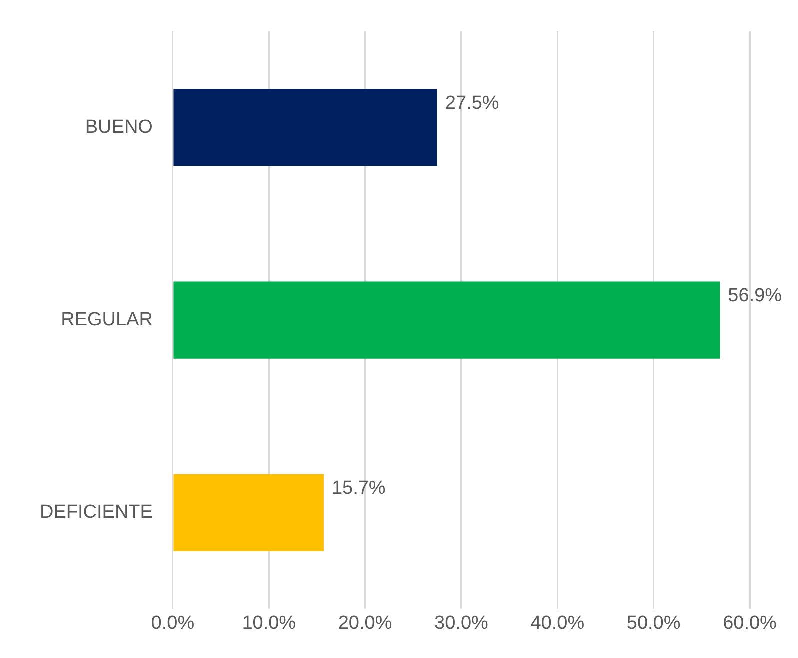  What do you see at coordinates (107, 320) in the screenshot?
I see `y-tick-label: REGULAR` at bounding box center [107, 320].